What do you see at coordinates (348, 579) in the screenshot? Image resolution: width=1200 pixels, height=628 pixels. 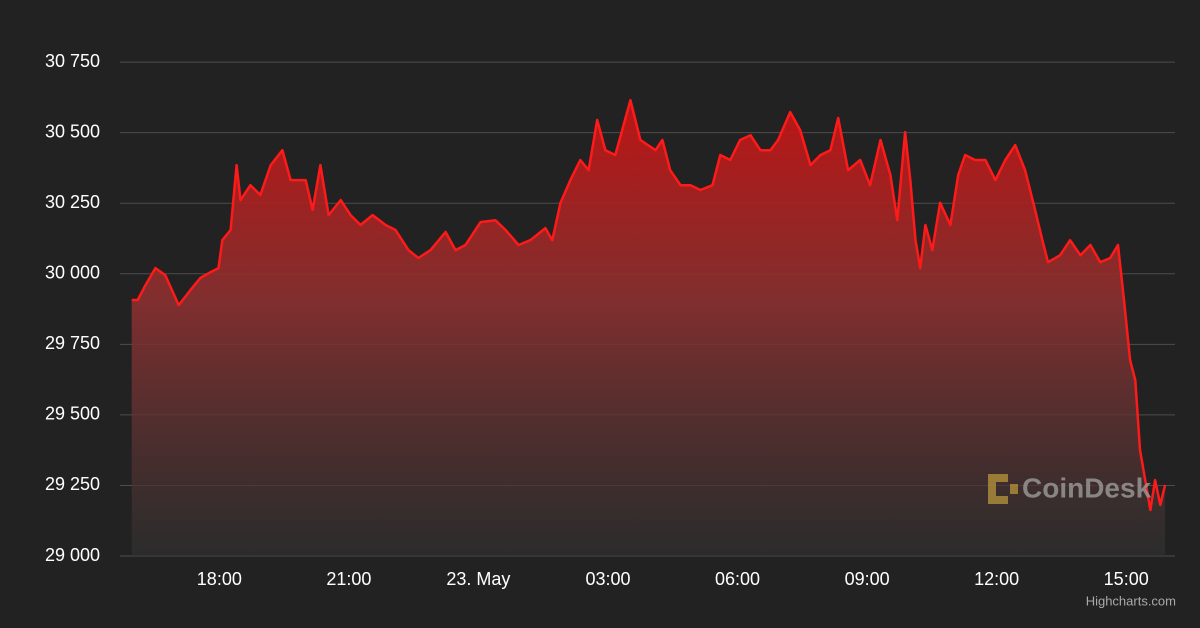 I see `x-tick-label: 21:00` at bounding box center [348, 579].